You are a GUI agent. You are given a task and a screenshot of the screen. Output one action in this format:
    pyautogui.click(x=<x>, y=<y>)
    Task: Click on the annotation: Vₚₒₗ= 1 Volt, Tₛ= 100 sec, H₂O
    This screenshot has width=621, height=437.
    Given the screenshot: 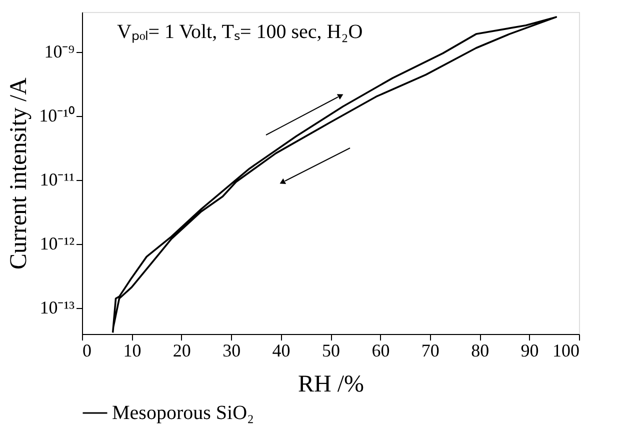 What is the action you would take?
    pyautogui.click(x=240, y=32)
    